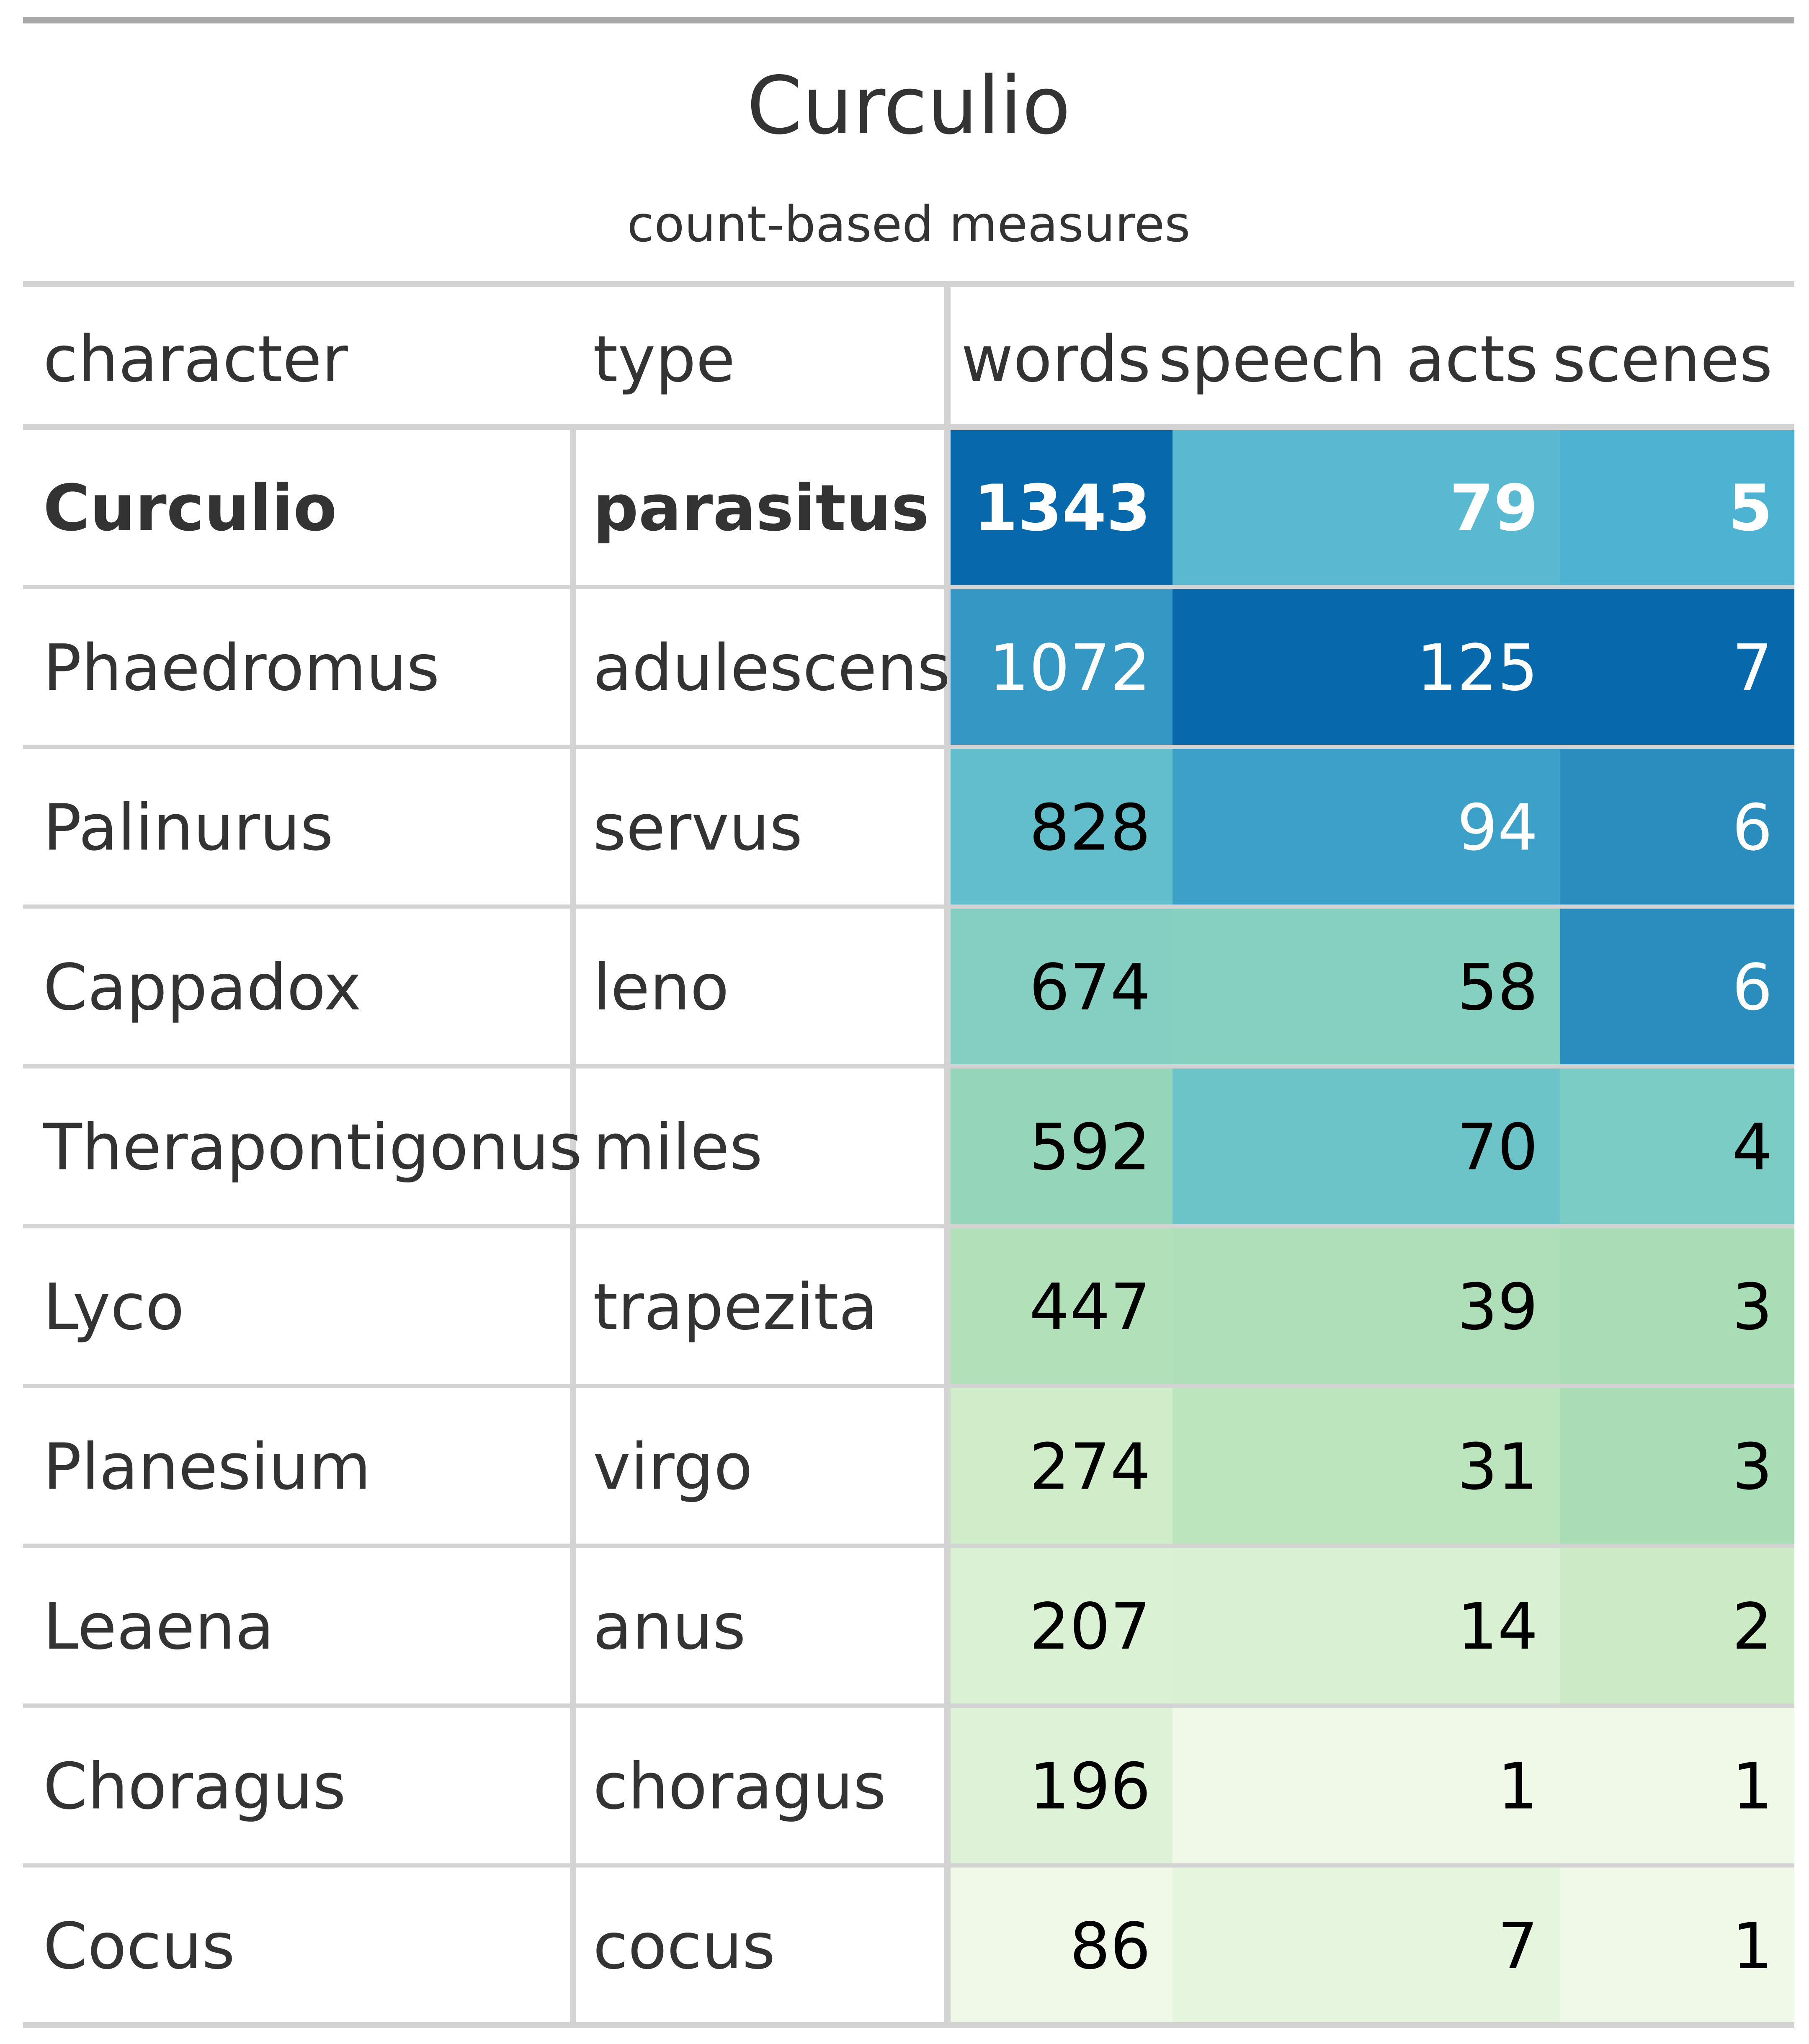  What do you see at coordinates (1752, 1147) in the screenshot?
I see `cell-label-scenes-5: 4` at bounding box center [1752, 1147].